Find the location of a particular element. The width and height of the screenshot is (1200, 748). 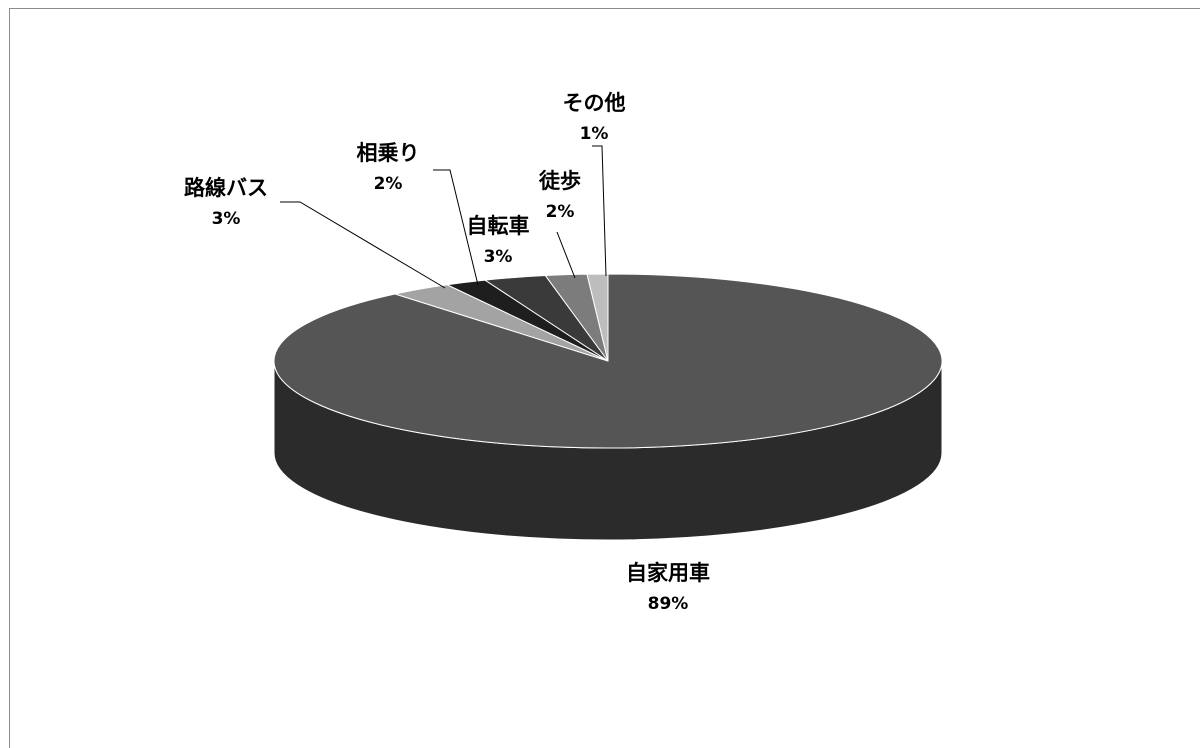

slice-label-name: その他 is located at coordinates (594, 103).